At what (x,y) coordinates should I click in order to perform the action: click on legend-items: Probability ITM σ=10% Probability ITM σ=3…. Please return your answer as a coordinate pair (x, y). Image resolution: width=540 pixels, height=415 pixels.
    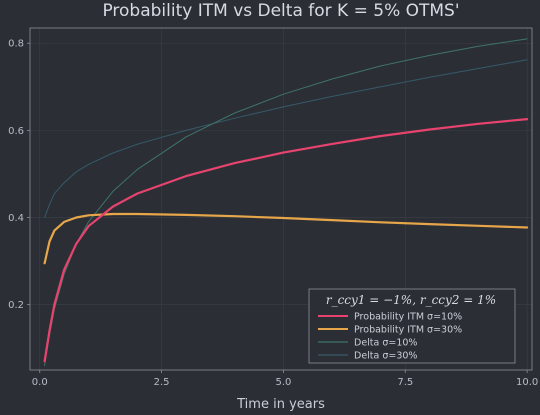
    Looking at the image, I should click on (390, 337).